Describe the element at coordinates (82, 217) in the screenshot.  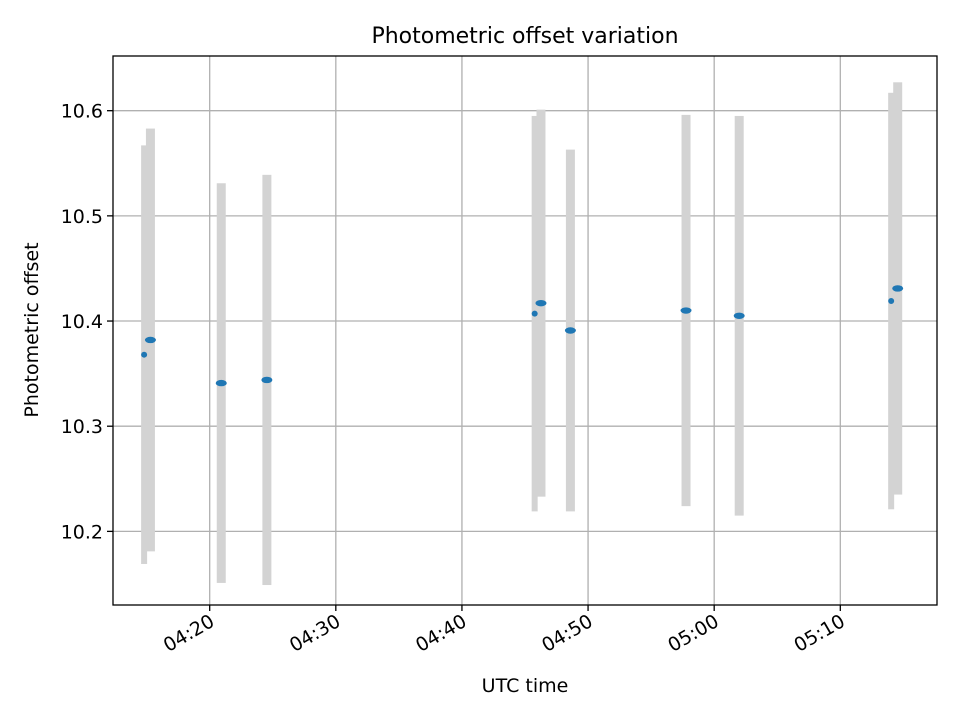
I see `y-tick-label: 10.5` at that location.